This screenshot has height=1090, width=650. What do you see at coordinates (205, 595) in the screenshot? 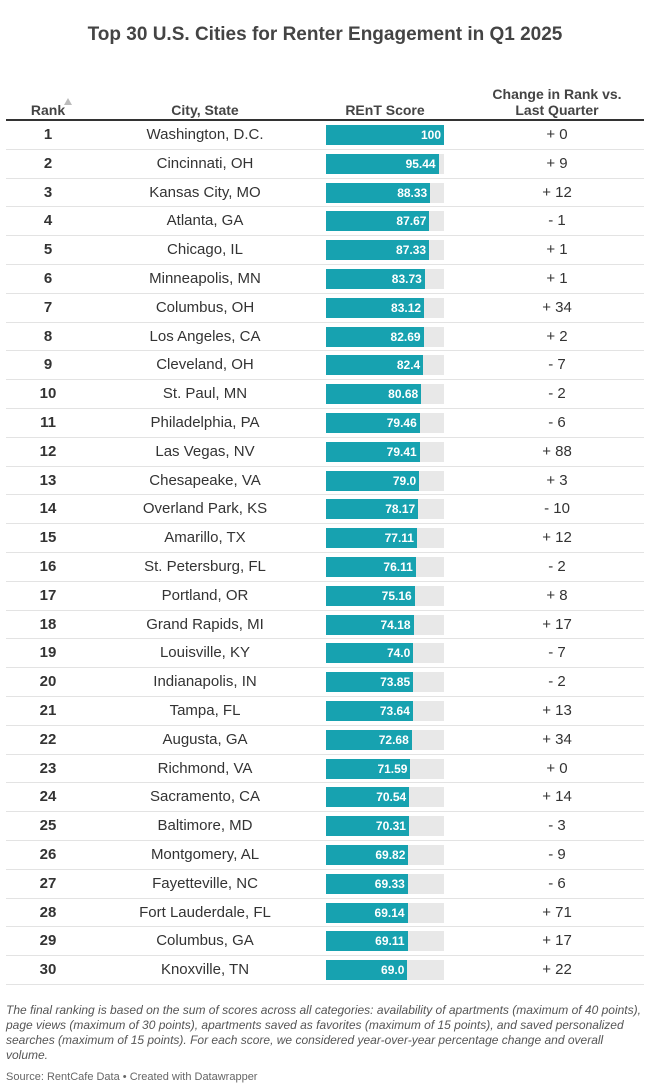
I see `city: Portland, OR` at bounding box center [205, 595].